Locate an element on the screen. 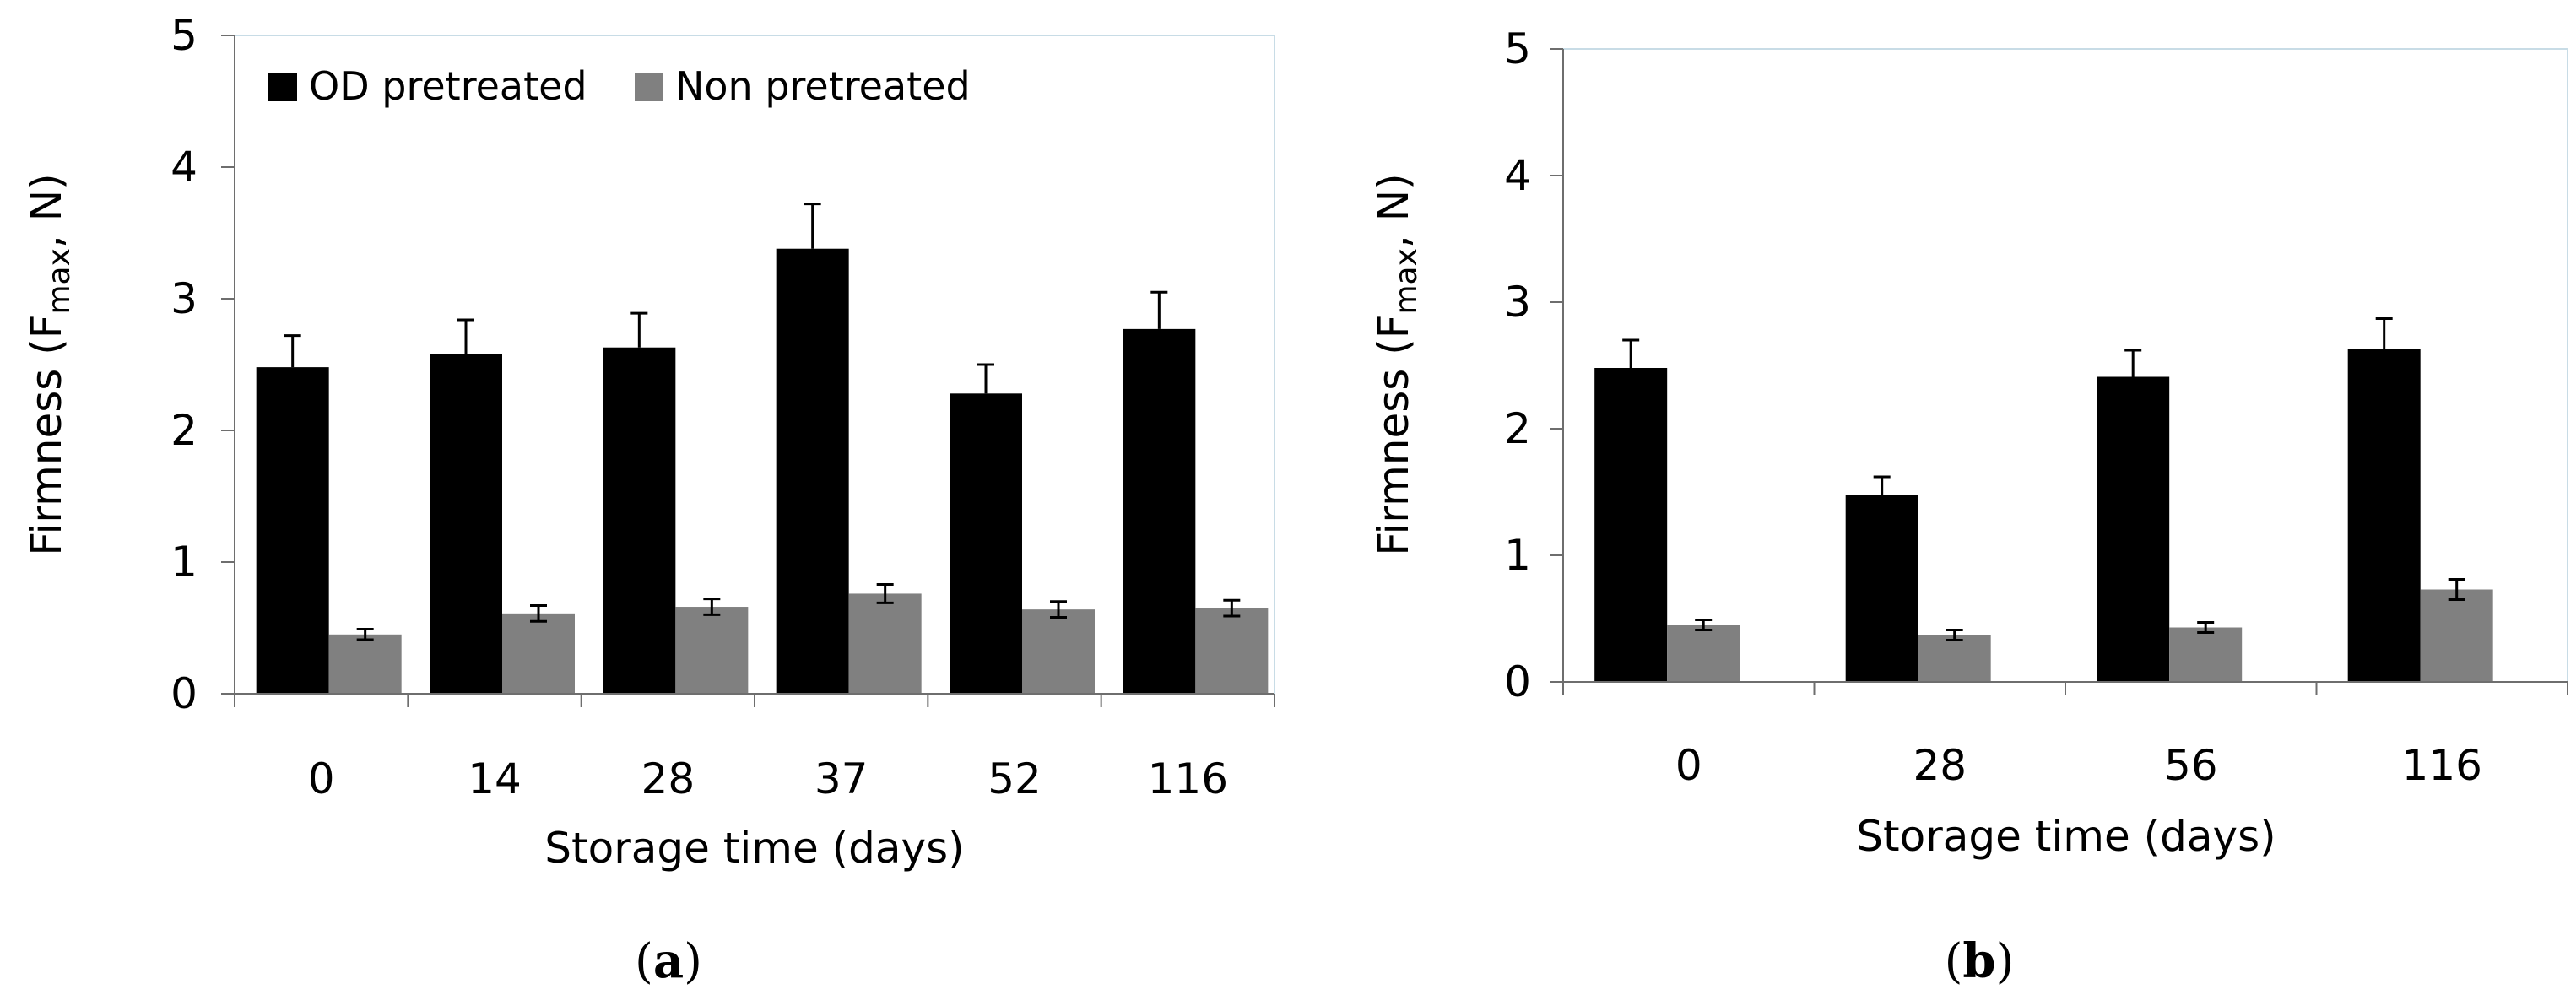 This screenshot has height=995, width=2576. legend-swatch-non is located at coordinates (649, 87).